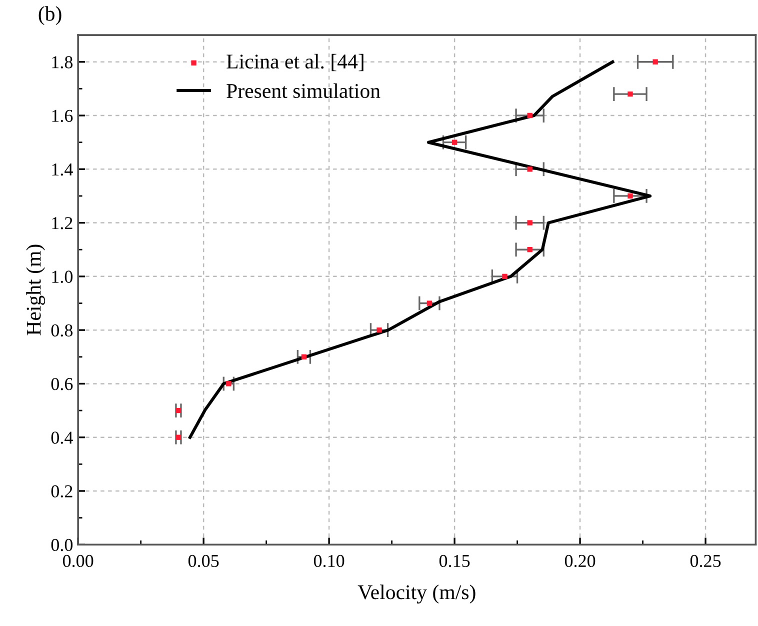  What do you see at coordinates (62, 384) in the screenshot?
I see `y-tick-label: 0.6` at bounding box center [62, 384].